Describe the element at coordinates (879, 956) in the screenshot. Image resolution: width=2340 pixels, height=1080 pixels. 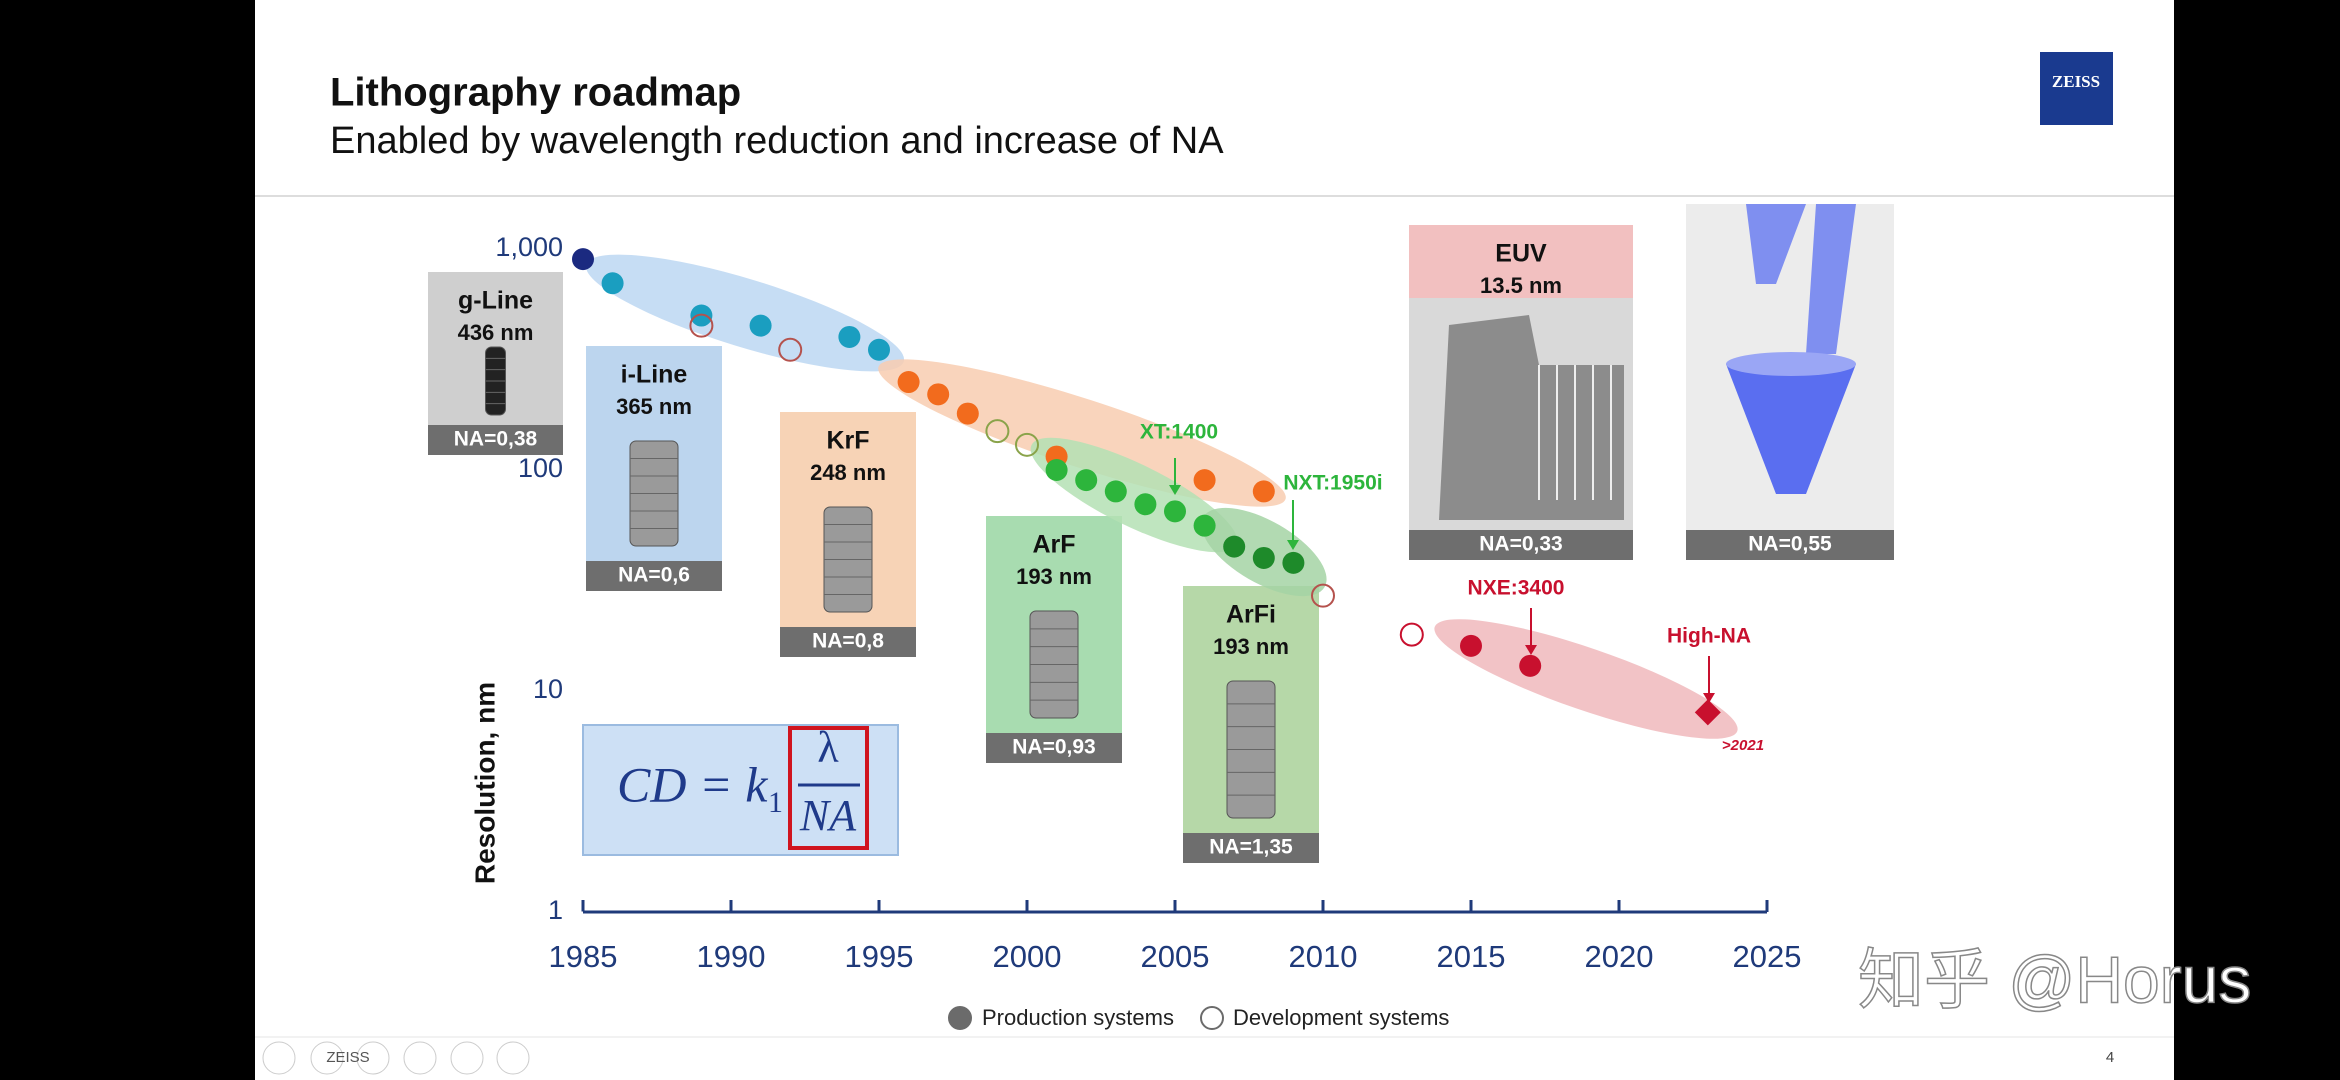
I see `x-tick-label: 1995` at that location.